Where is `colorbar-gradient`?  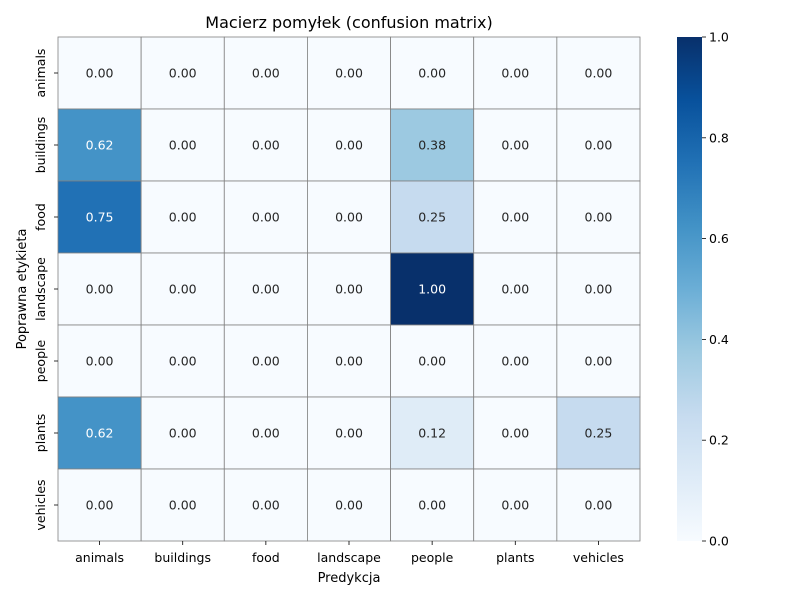 colorbar-gradient is located at coordinates (689, 289).